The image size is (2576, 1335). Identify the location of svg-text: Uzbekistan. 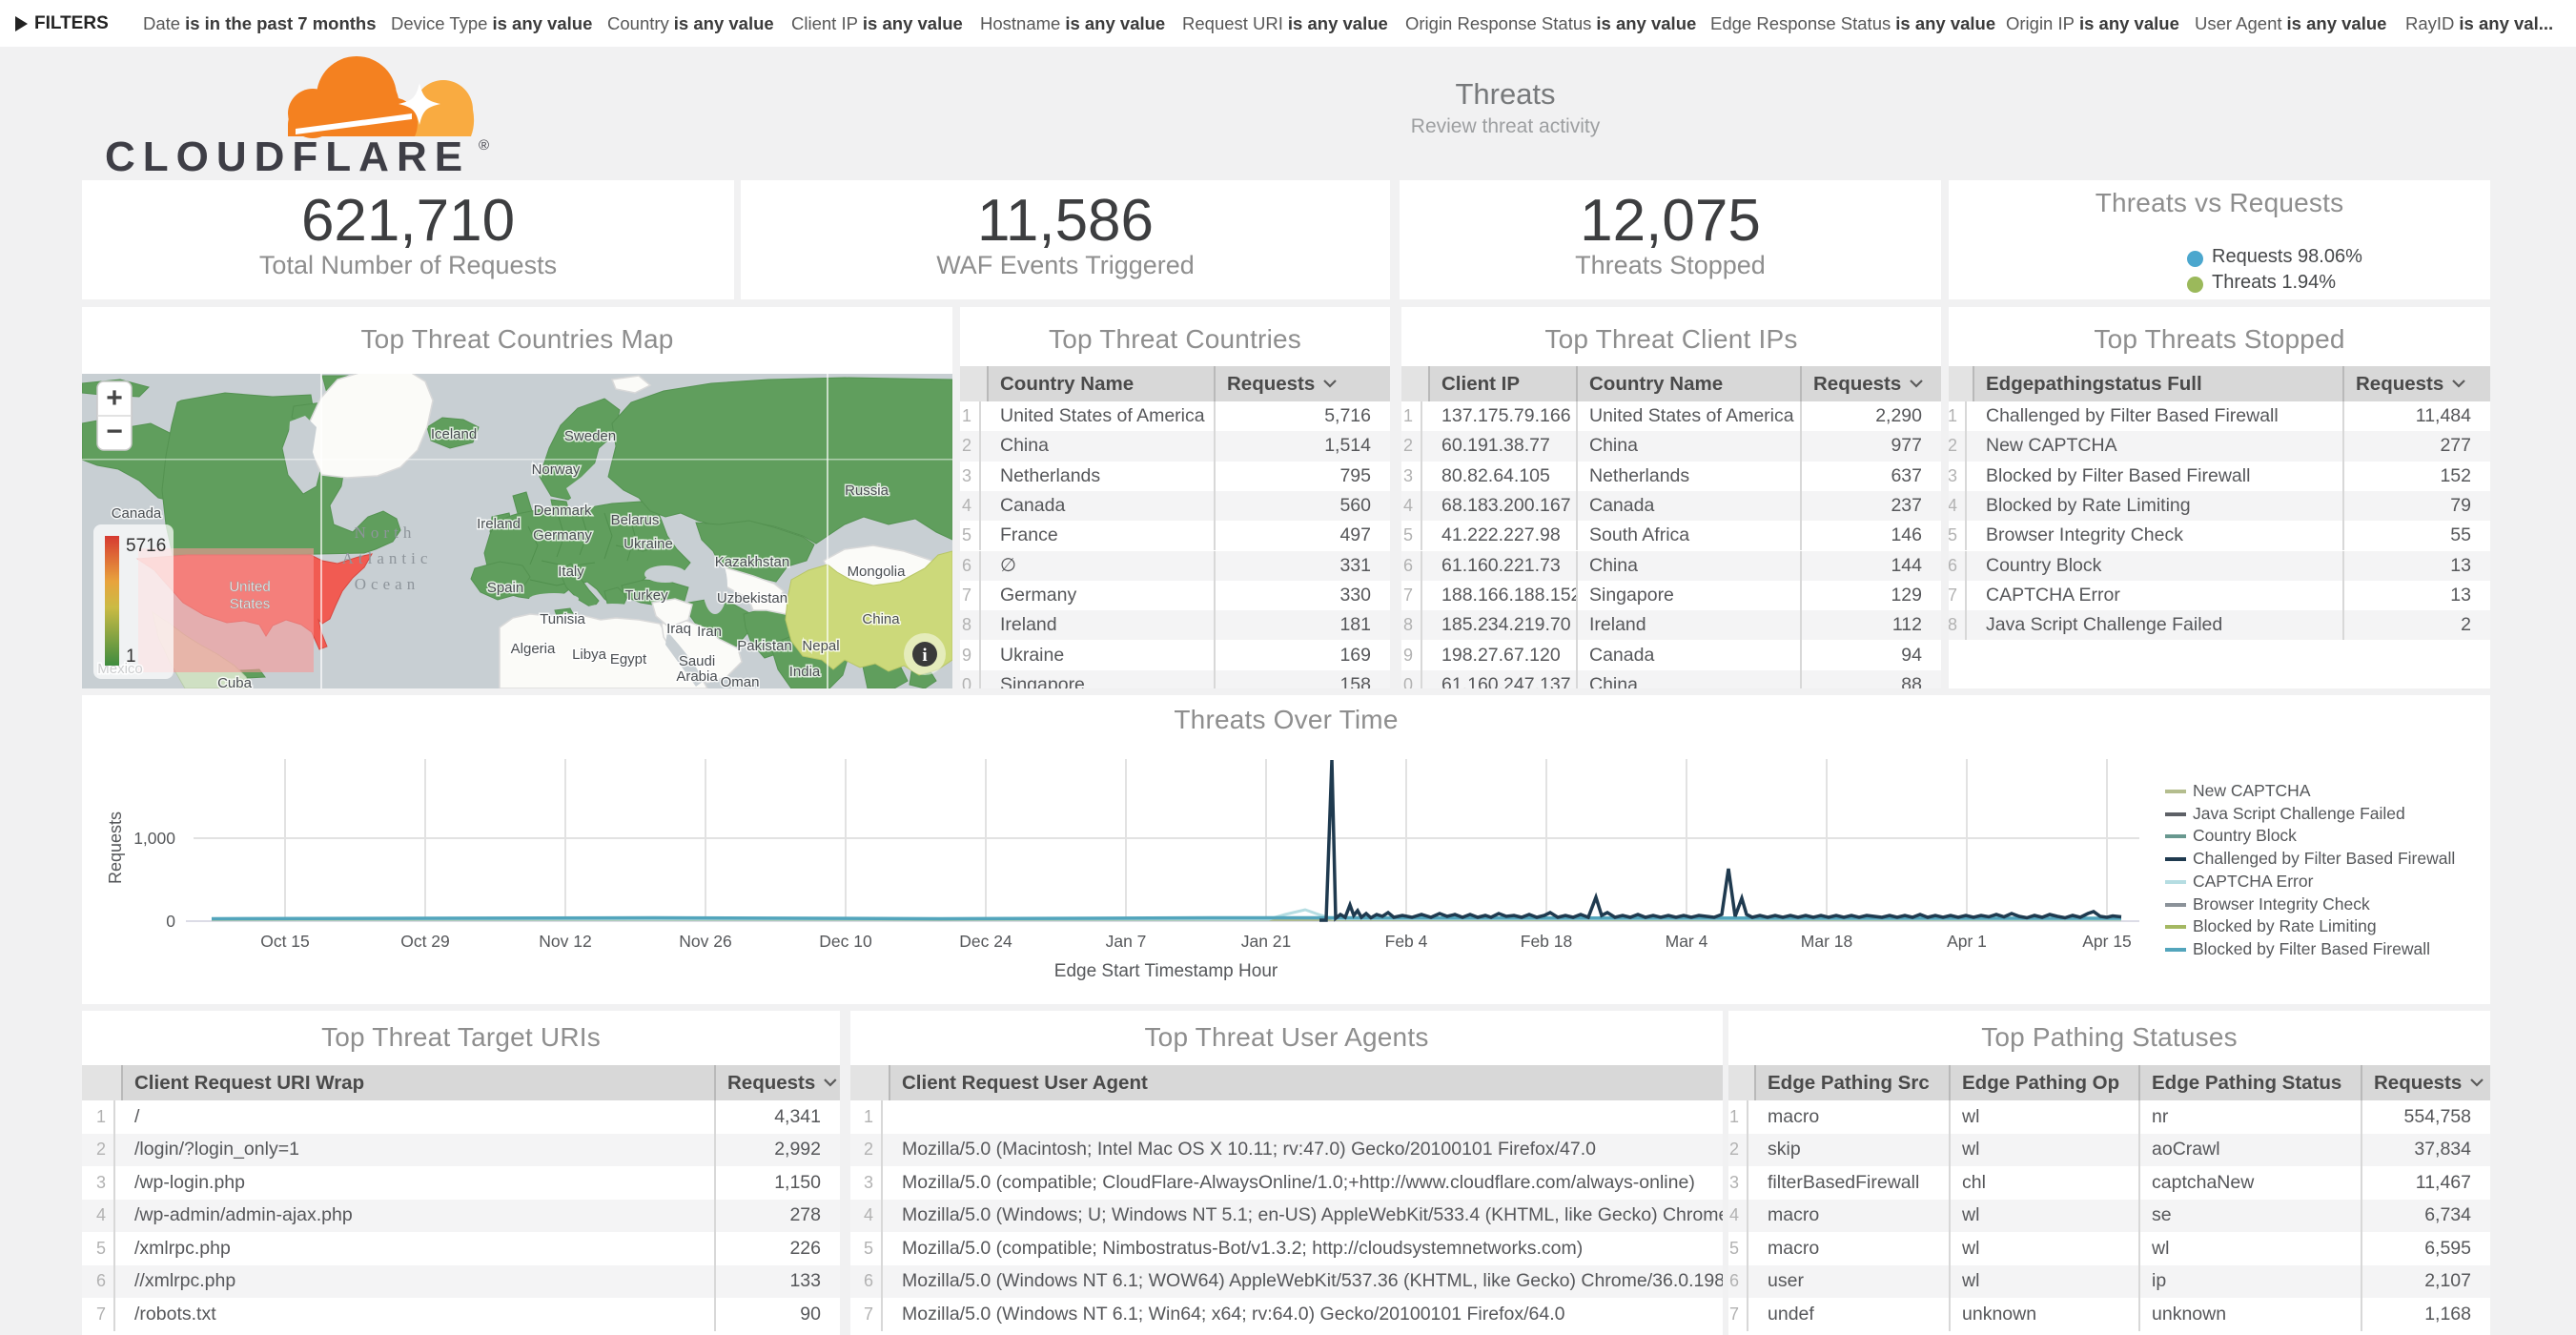
(752, 598).